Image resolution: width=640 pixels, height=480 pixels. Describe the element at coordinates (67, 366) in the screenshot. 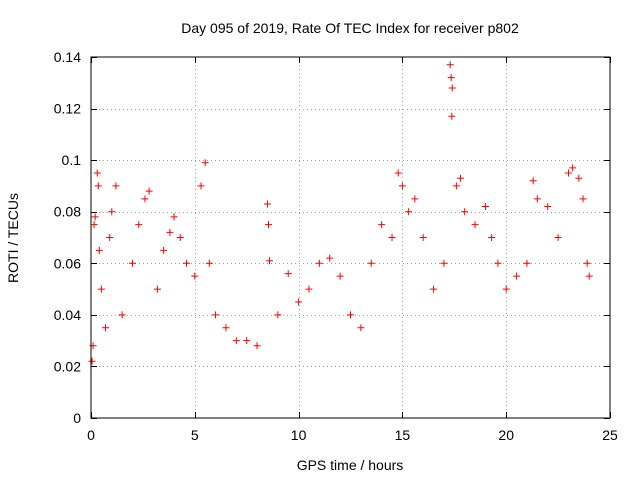

I see `y-tick-label: 0.02` at that location.